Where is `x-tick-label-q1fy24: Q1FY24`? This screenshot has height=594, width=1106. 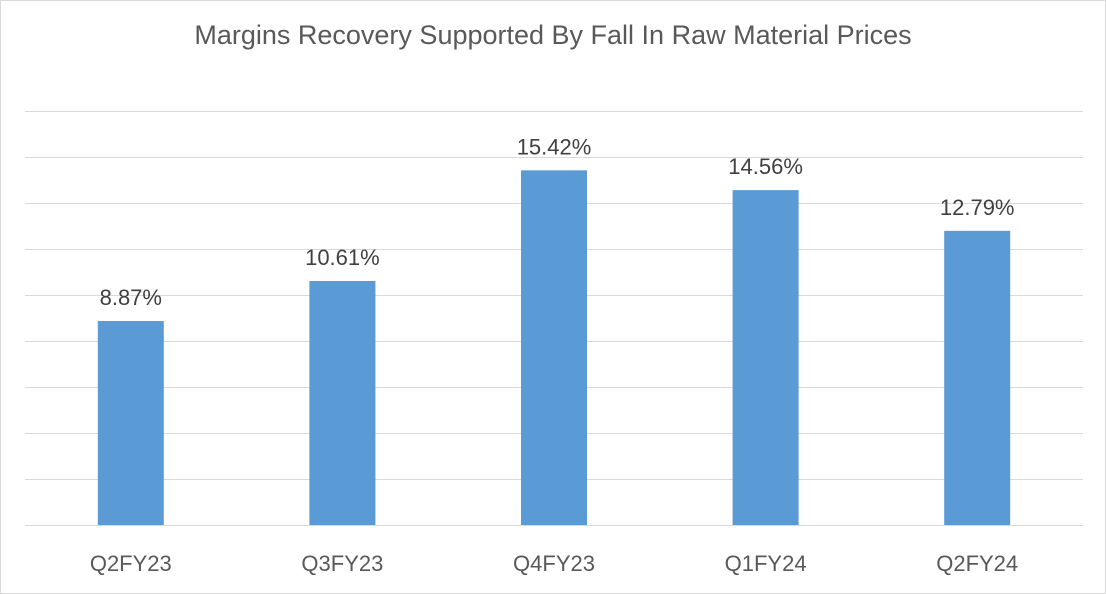
x-tick-label-q1fy24: Q1FY24 is located at coordinates (766, 563).